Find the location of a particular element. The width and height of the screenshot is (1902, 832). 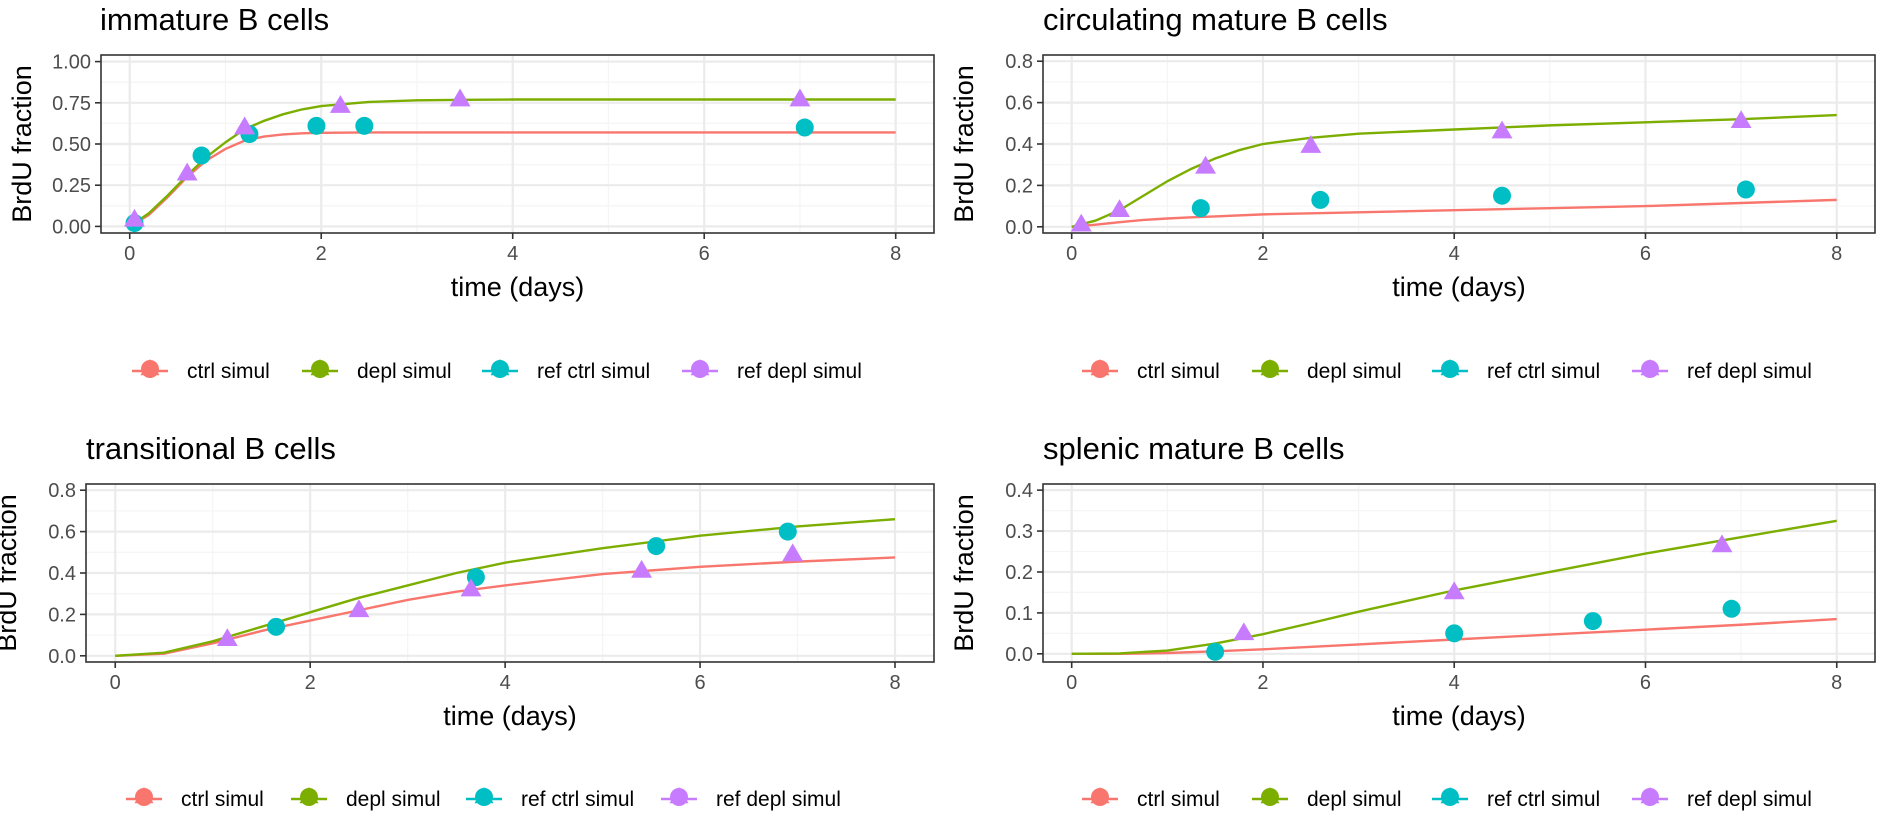

y-tick-label: 0.6 is located at coordinates (62, 533).